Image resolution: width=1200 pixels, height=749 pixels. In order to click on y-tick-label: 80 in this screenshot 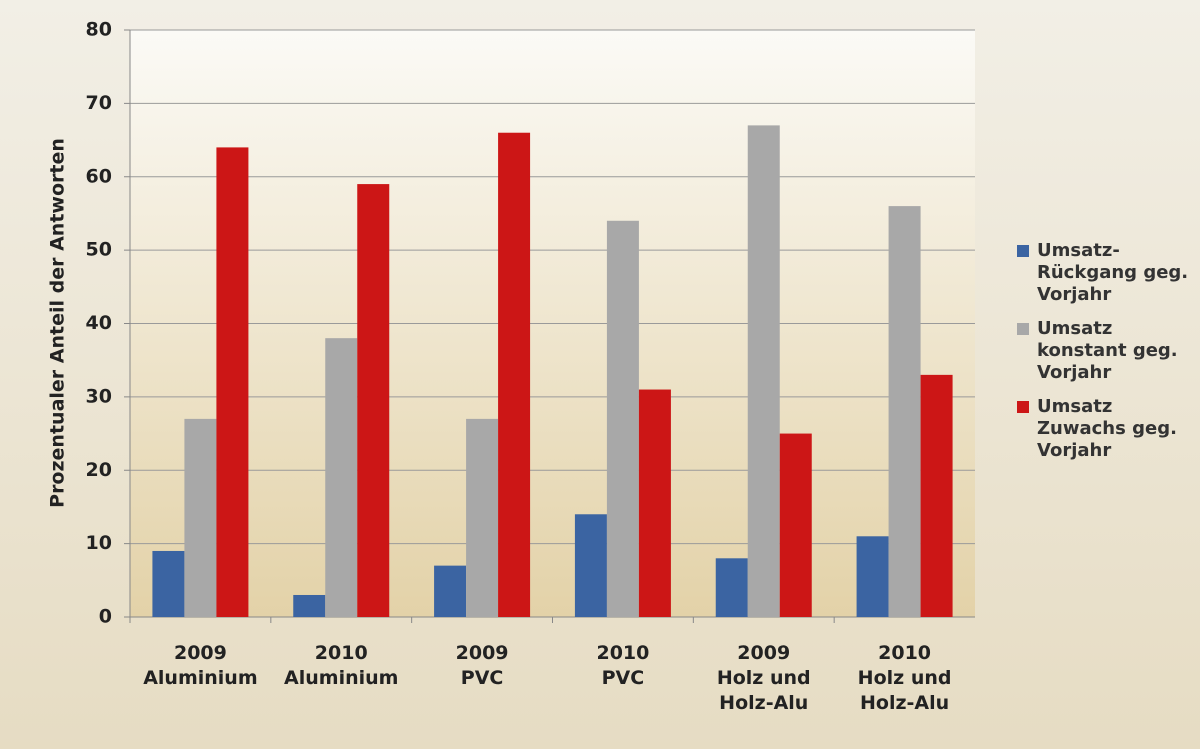, I will do `click(99, 30)`.